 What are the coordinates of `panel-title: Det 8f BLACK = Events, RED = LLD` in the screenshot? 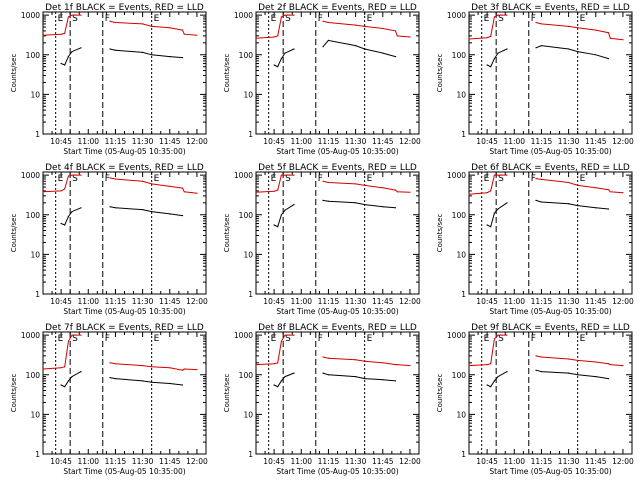 It's located at (337, 328).